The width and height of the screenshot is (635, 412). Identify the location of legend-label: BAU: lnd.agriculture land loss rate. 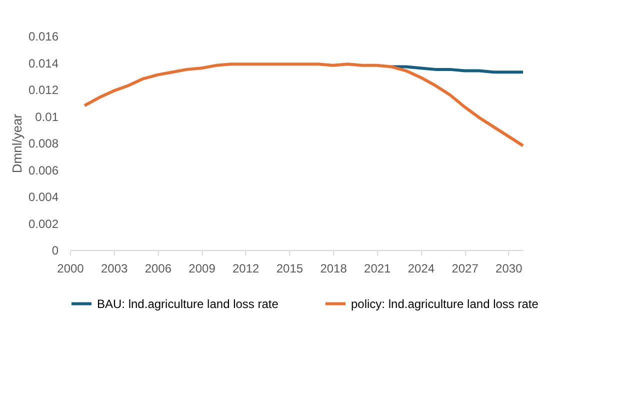
(188, 303).